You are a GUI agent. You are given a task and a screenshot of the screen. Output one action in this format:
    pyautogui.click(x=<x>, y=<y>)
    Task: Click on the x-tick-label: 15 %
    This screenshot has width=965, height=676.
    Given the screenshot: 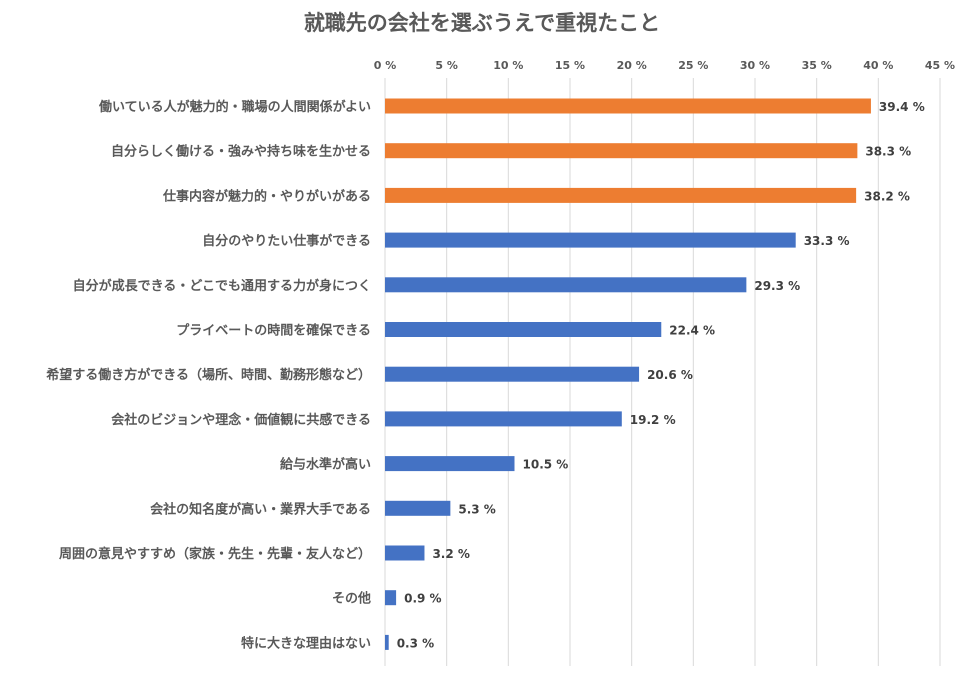 What is the action you would take?
    pyautogui.click(x=570, y=65)
    